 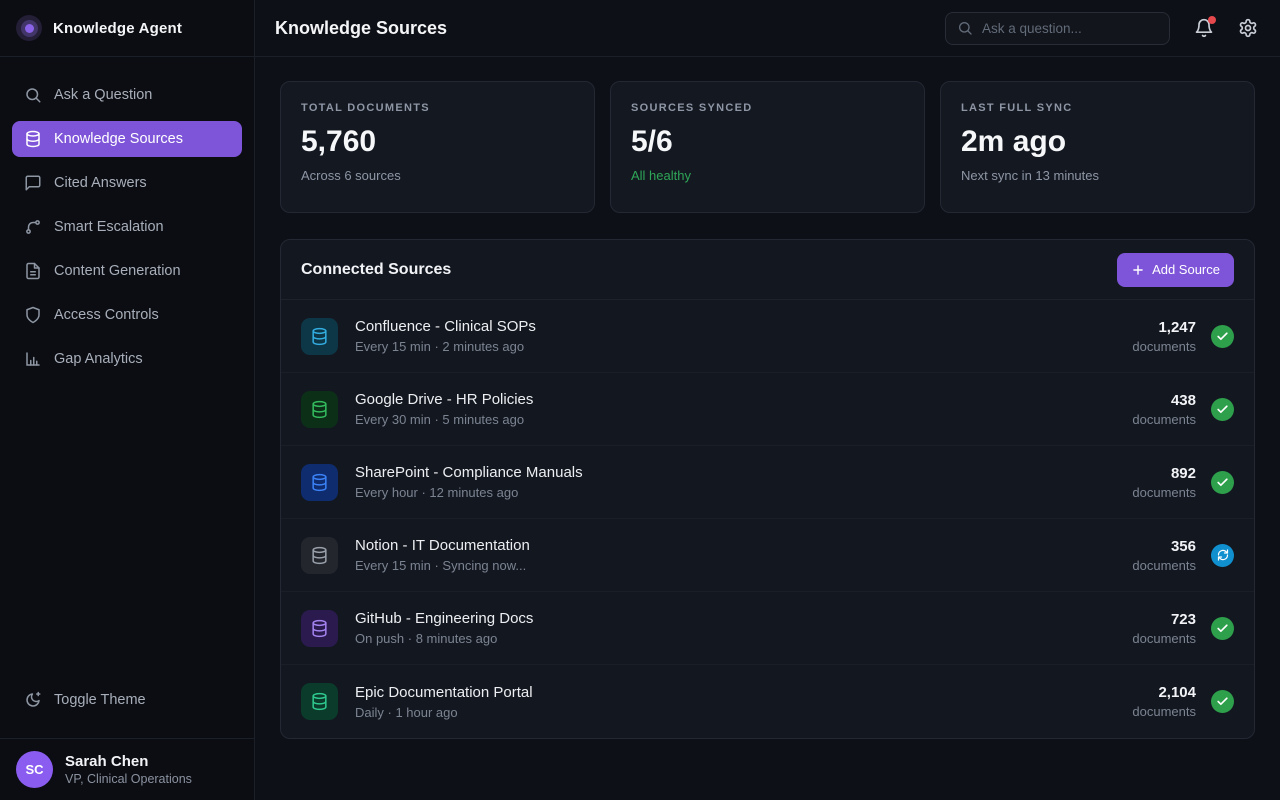 I want to click on notifications-button, so click(x=1205, y=27).